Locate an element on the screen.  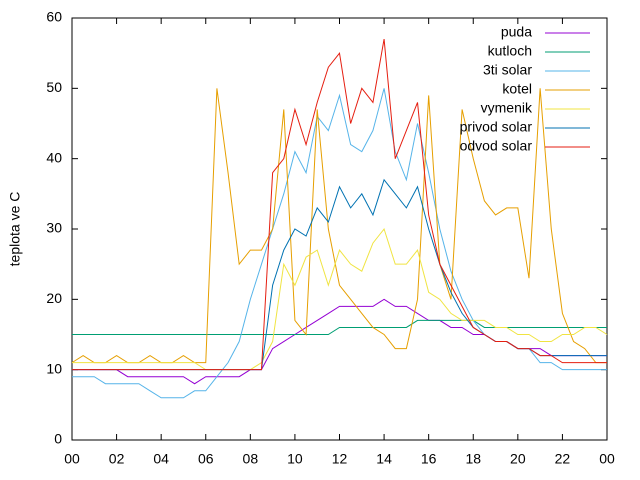
y-tick-label: 0 is located at coordinates (58, 439).